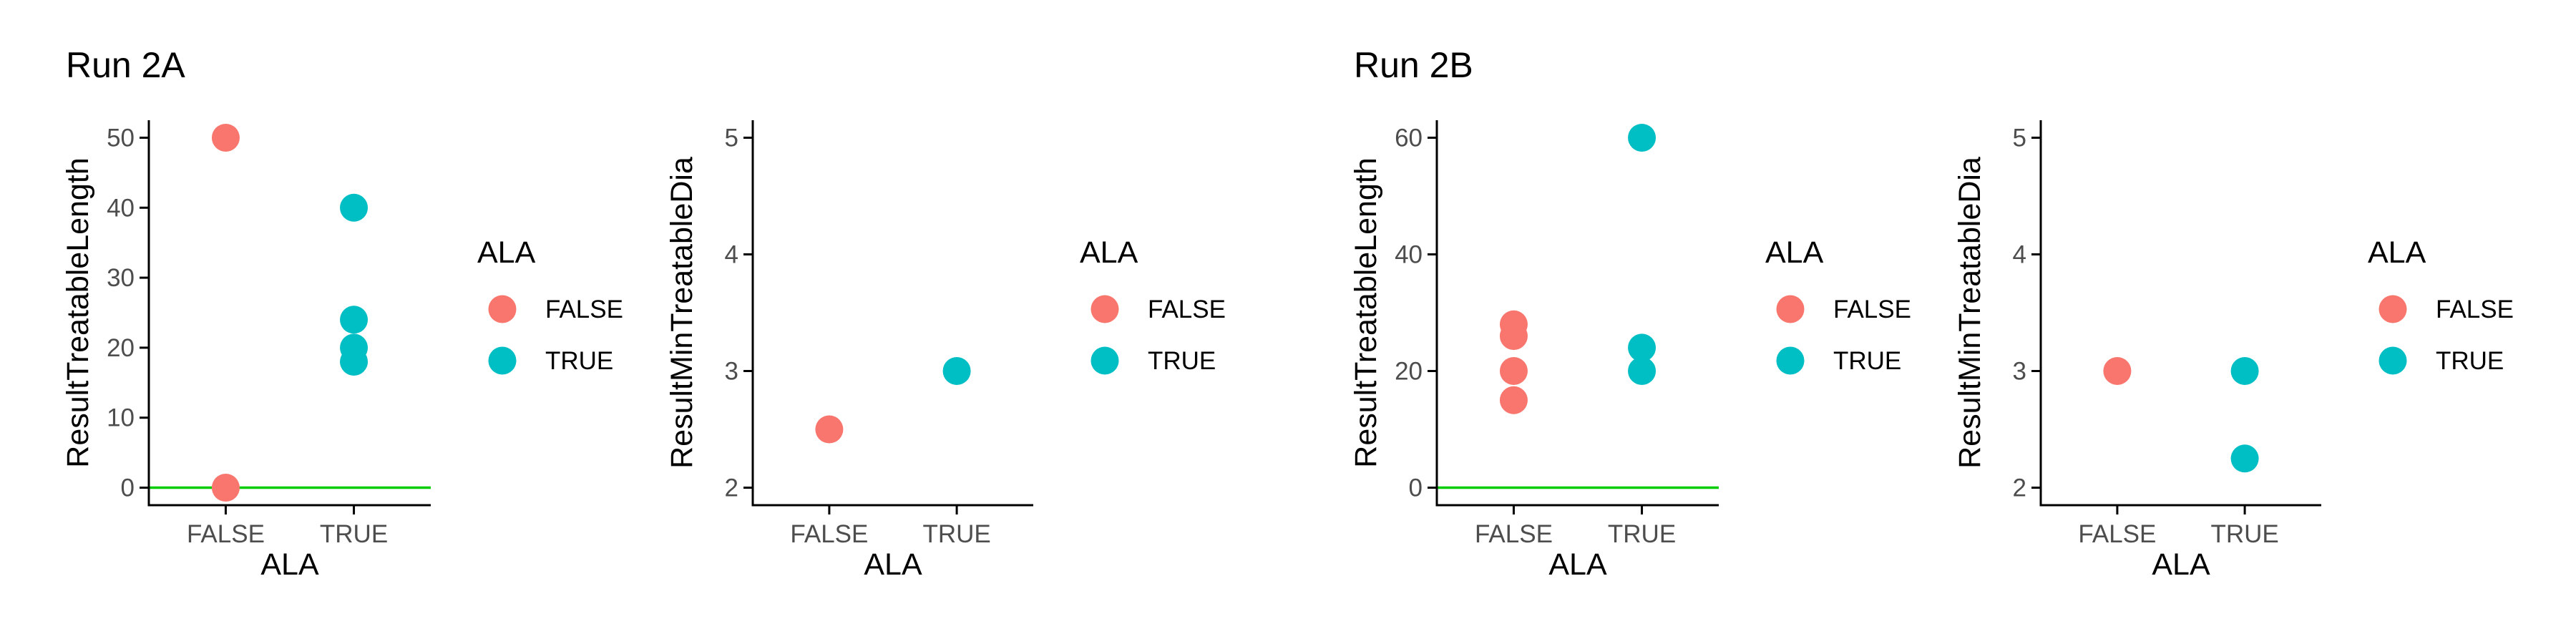 The height and width of the screenshot is (644, 2576). Describe the element at coordinates (121, 418) in the screenshot. I see `y-tick-label: 10` at that location.